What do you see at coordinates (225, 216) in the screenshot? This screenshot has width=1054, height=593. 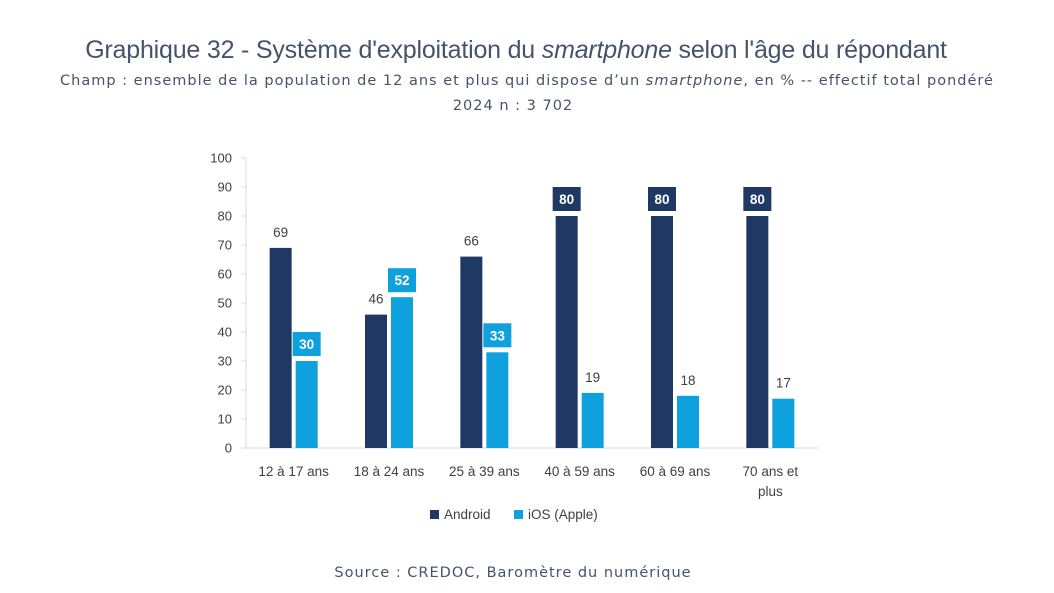 I see `y-tick-label: 80` at bounding box center [225, 216].